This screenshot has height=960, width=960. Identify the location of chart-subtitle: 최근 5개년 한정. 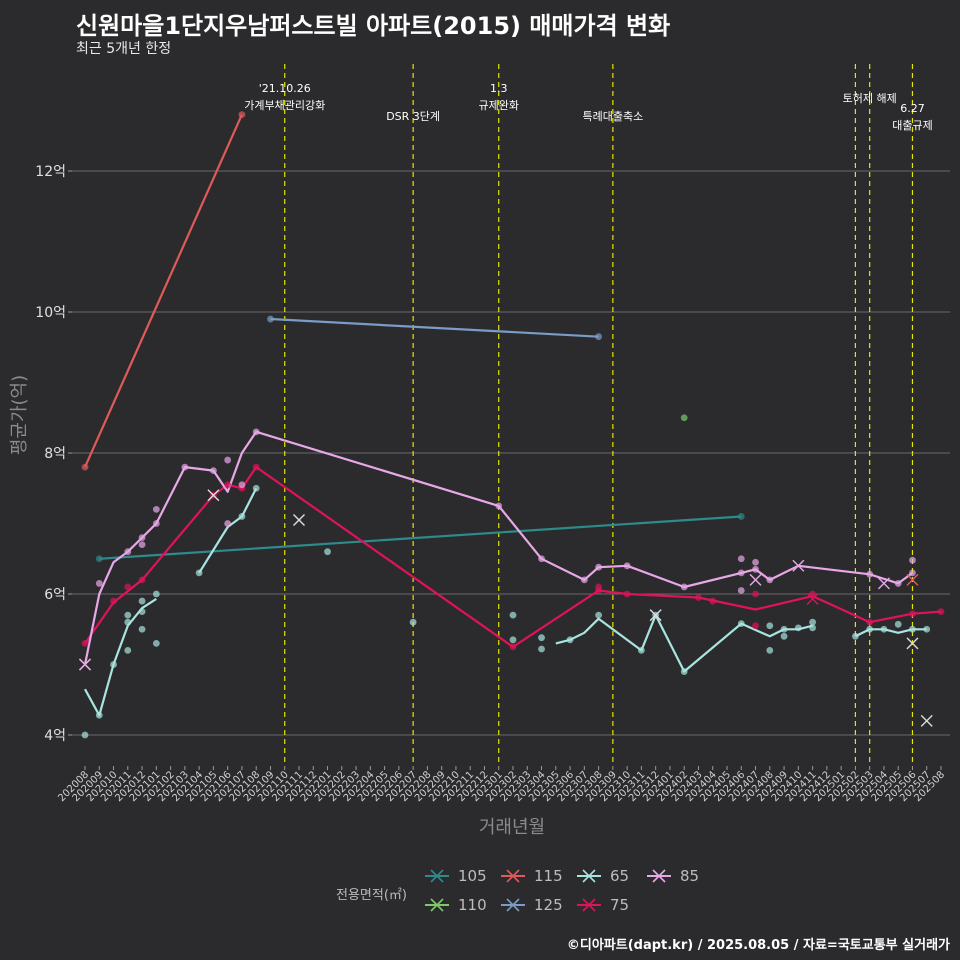
(124, 49).